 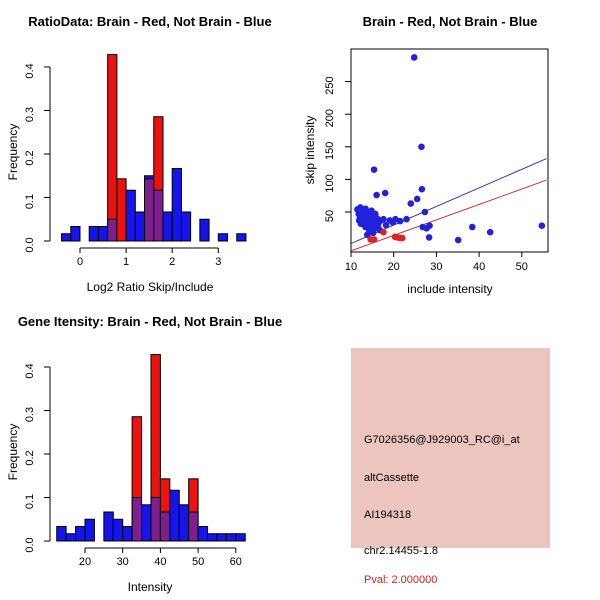 What do you see at coordinates (172, 262) in the screenshot?
I see `svg-text: 2` at bounding box center [172, 262].